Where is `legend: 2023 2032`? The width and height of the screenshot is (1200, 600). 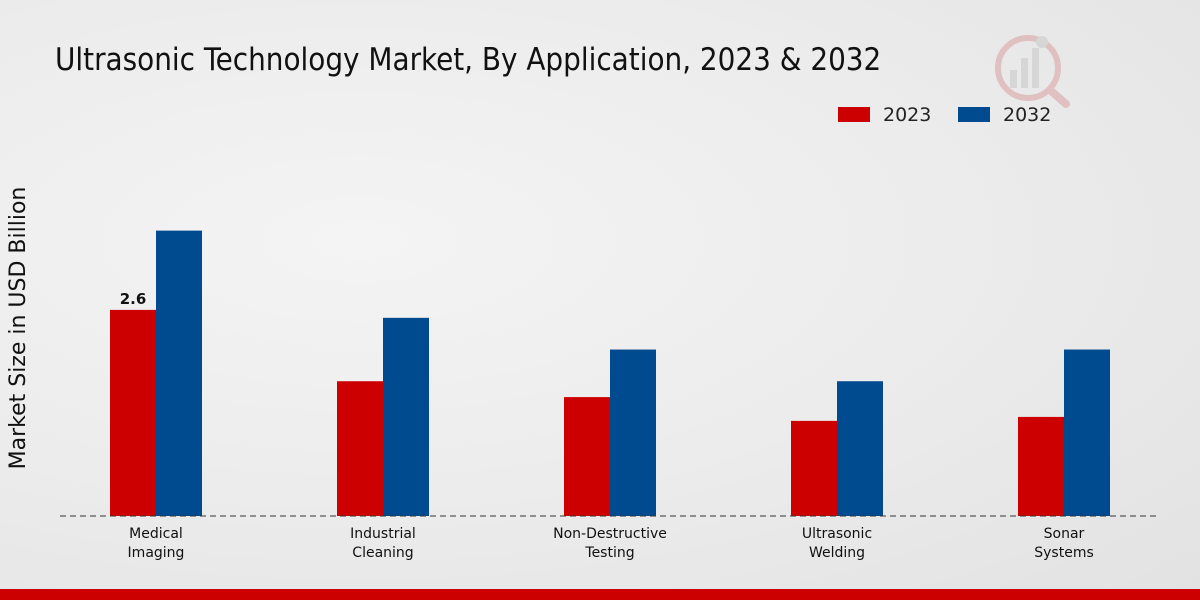
legend: 2023 2032 is located at coordinates (944, 115).